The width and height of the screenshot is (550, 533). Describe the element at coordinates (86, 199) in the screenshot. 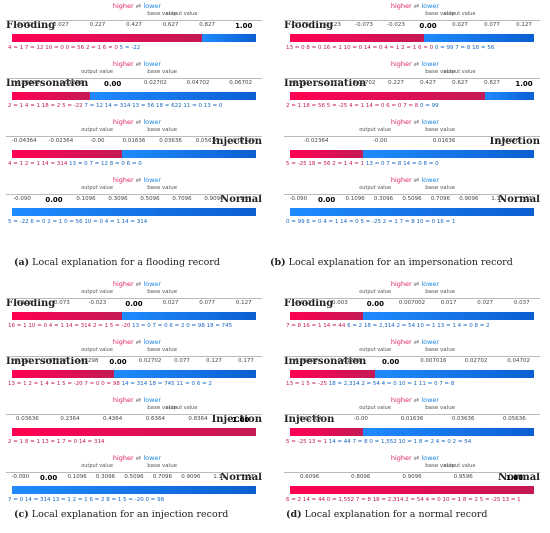

I see `axis-tick-label: 0.1096` at that location.